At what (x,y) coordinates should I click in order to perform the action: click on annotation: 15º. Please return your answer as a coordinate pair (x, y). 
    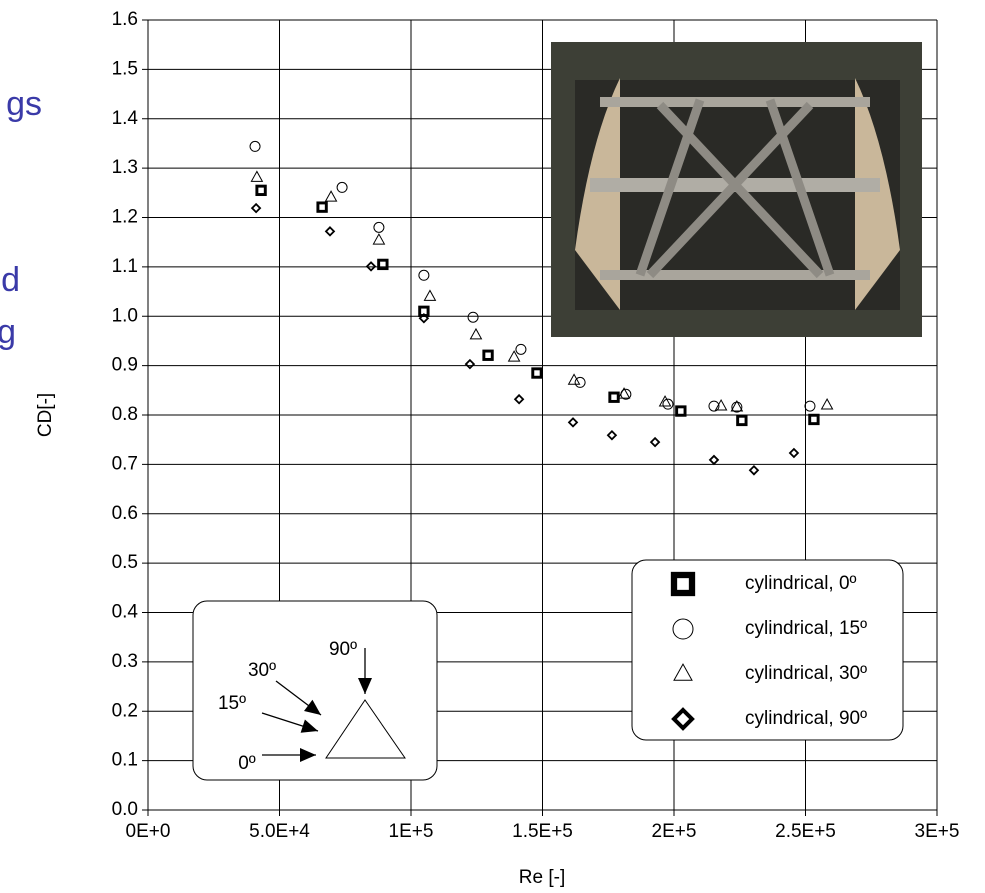
    Looking at the image, I should click on (232, 703).